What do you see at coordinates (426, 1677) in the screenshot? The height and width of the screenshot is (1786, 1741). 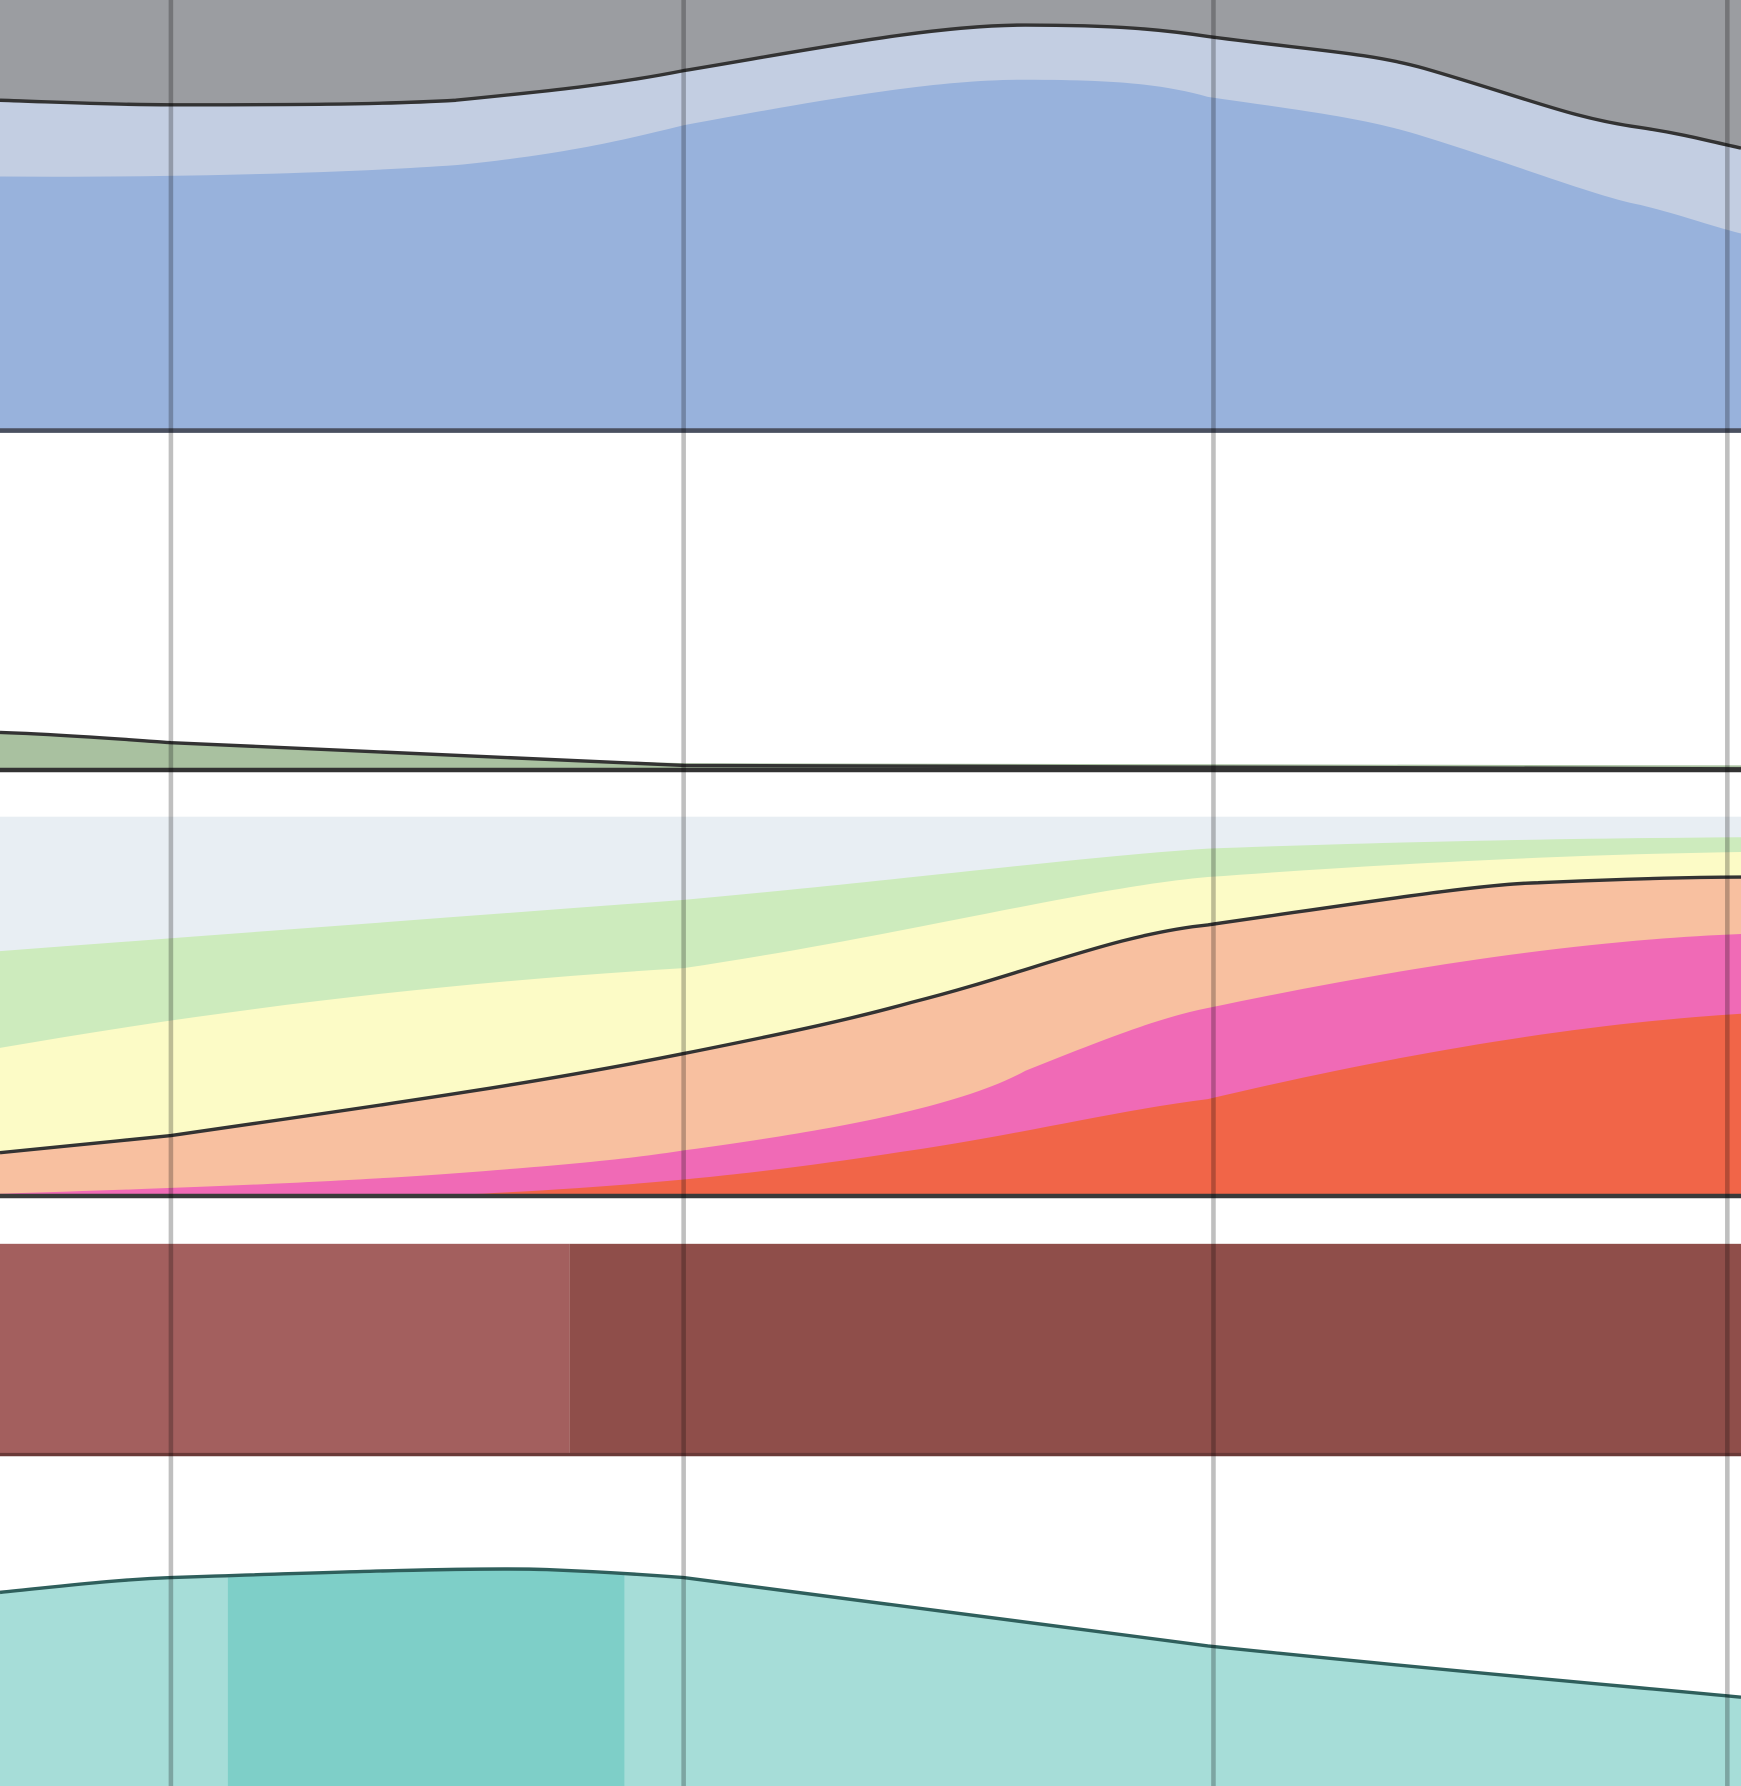 I see `teal-highlight` at bounding box center [426, 1677].